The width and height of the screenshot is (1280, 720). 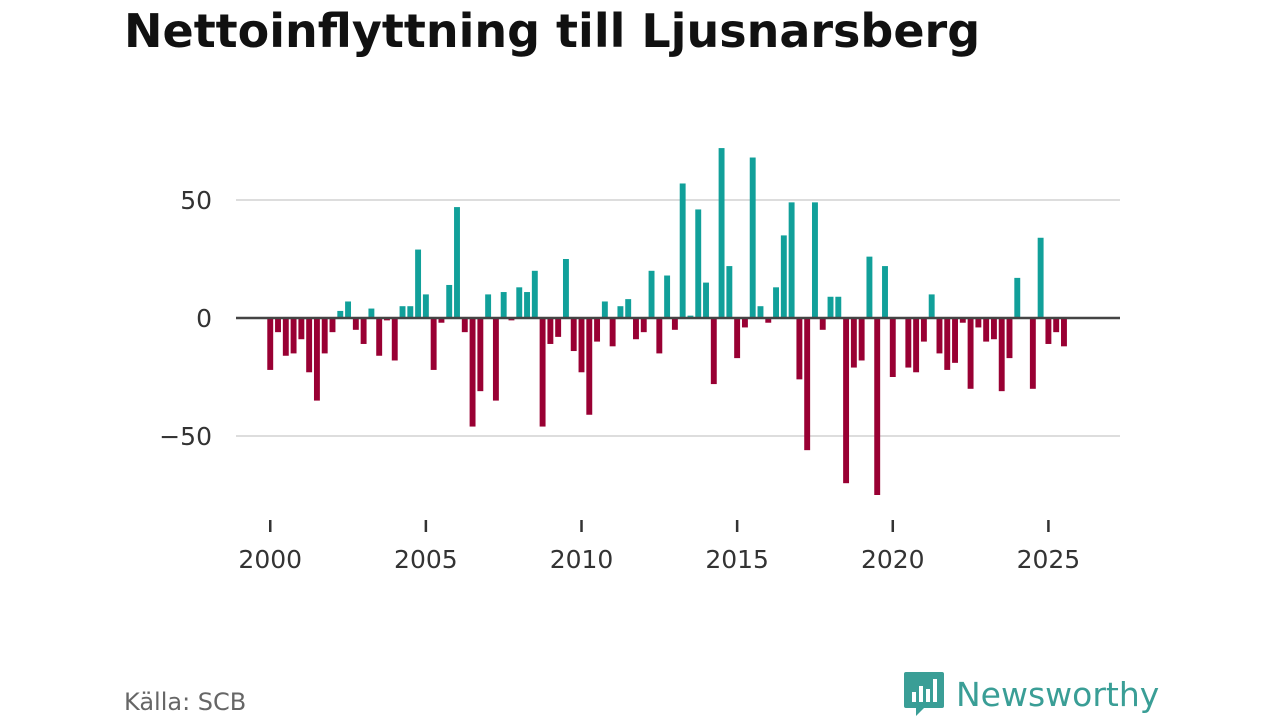 I want to click on source-note: Källa: SCB, so click(x=185, y=702).